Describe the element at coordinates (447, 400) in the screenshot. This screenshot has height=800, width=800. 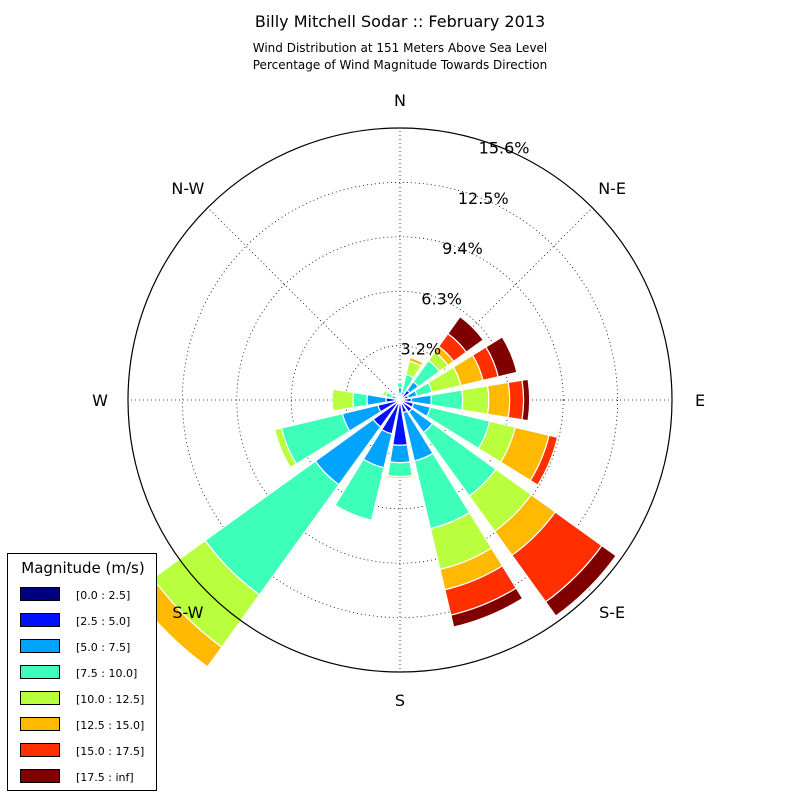
I see `wedge-dir90-bin3` at that location.